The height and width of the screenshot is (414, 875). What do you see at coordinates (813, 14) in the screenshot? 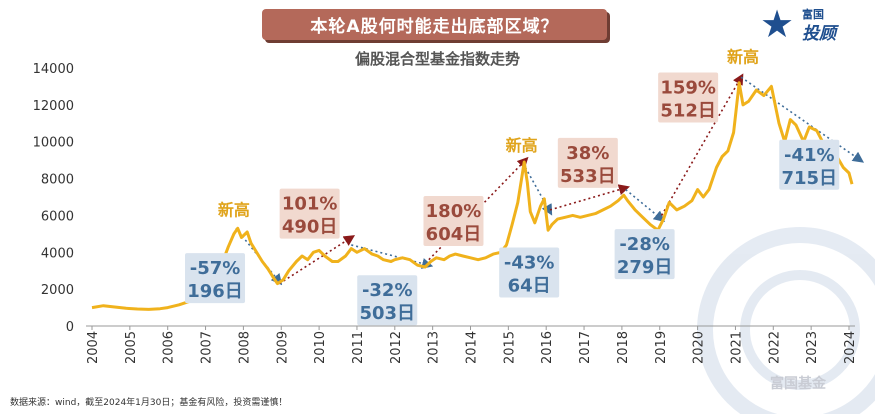
I see `logo-text-top: 富国` at bounding box center [813, 14].